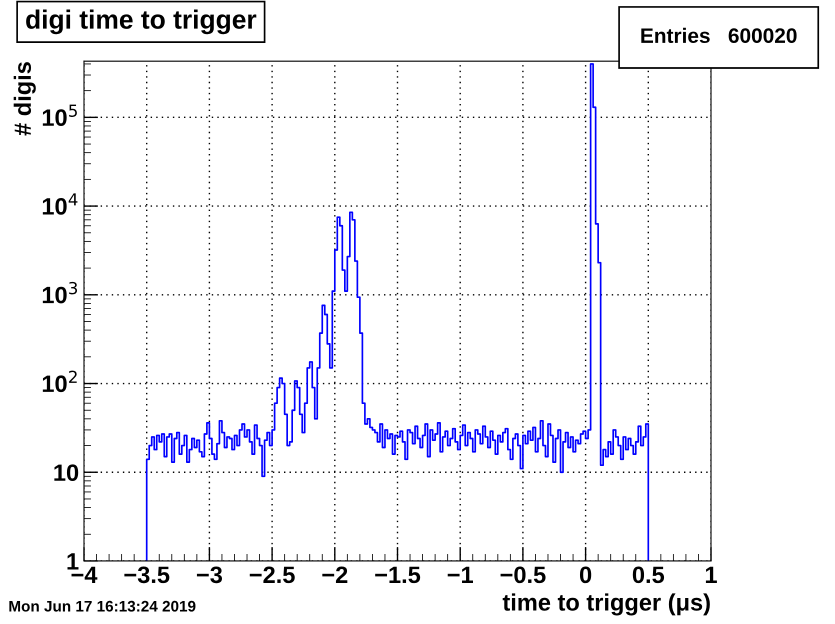 Image resolution: width=835 pixels, height=624 pixels. Describe the element at coordinates (719, 36) in the screenshot. I see `text: Entries 600020` at that location.